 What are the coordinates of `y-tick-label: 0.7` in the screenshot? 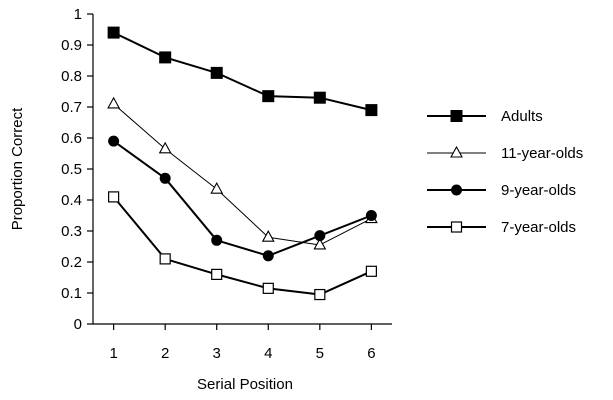 It's located at (71, 107).